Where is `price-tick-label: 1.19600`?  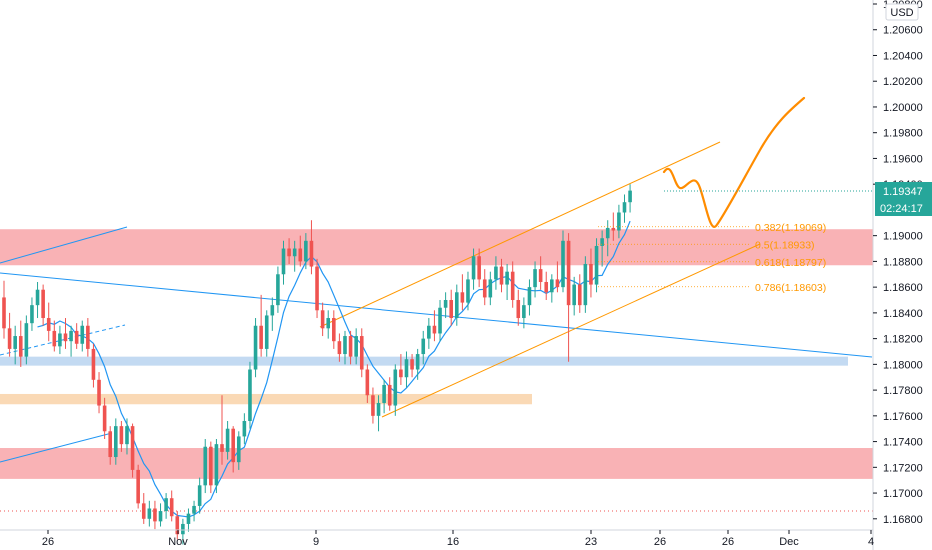 price-tick-label: 1.19600 is located at coordinates (903, 159).